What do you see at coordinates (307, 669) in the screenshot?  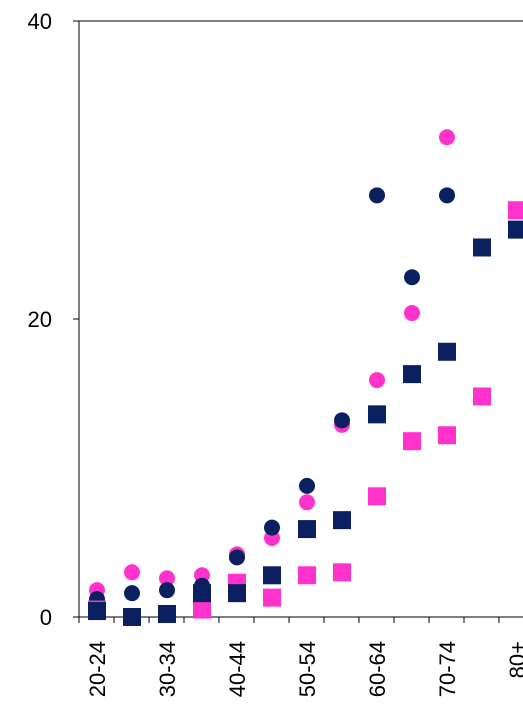 I see `x-tick-label: 50-54` at bounding box center [307, 669].